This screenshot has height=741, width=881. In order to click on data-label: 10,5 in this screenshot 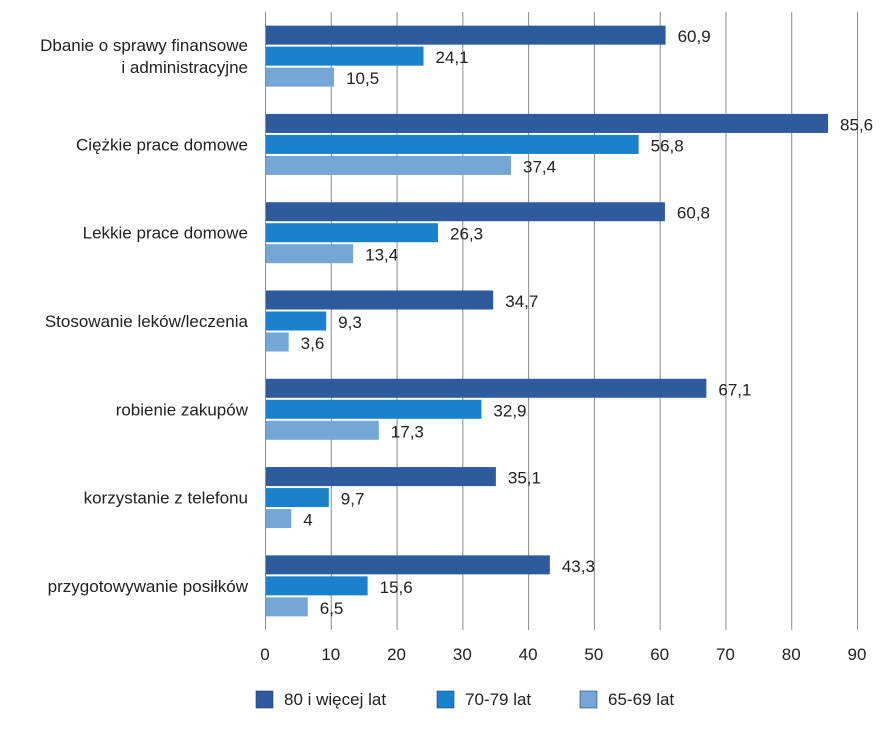, I will do `click(362, 78)`.